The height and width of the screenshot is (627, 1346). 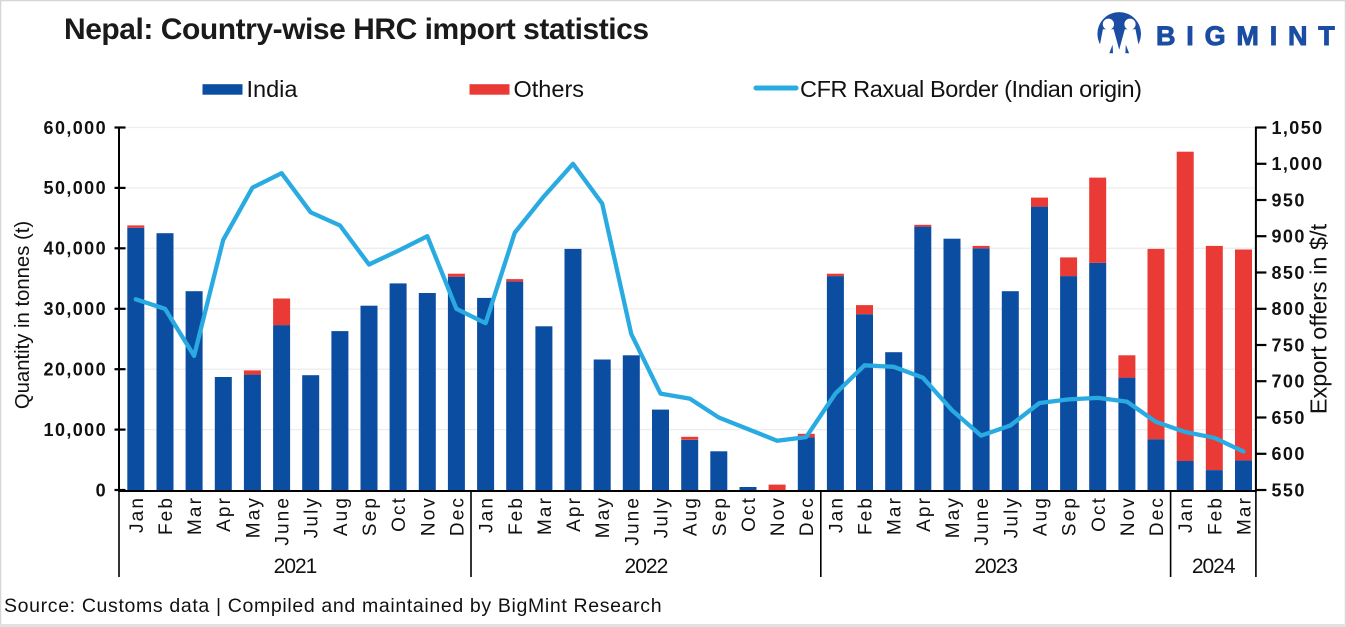 I want to click on svg-text: 900, so click(x=1289, y=237).